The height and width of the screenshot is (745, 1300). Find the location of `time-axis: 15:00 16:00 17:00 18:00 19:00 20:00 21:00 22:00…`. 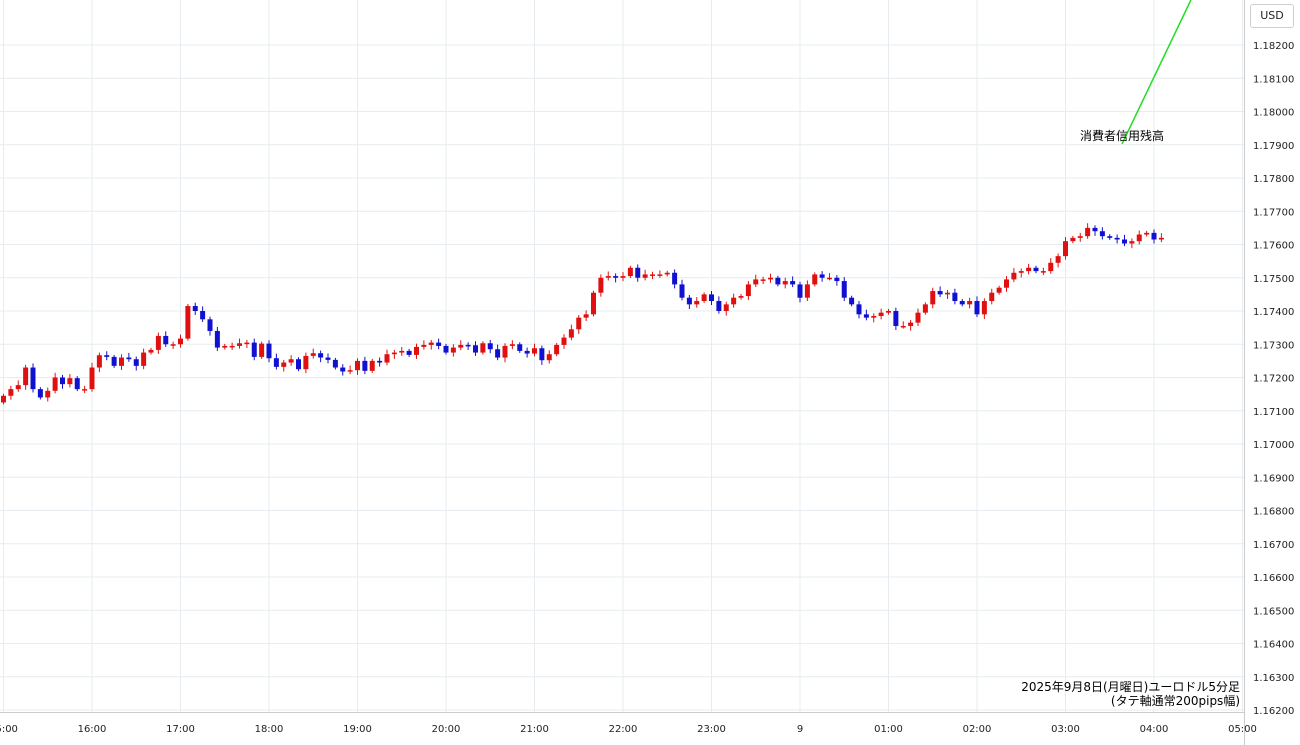

time-axis: 15:00 16:00 17:00 18:00 19:00 20:00 21:00 22:00… is located at coordinates (628, 729).